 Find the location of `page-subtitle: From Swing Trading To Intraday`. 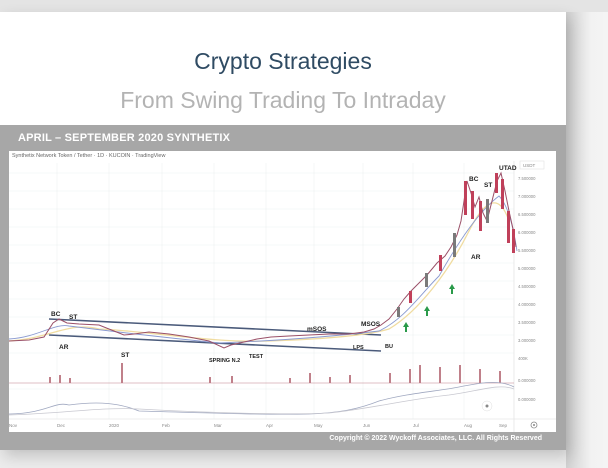

page-subtitle: From Swing Trading To Intraday is located at coordinates (283, 100).